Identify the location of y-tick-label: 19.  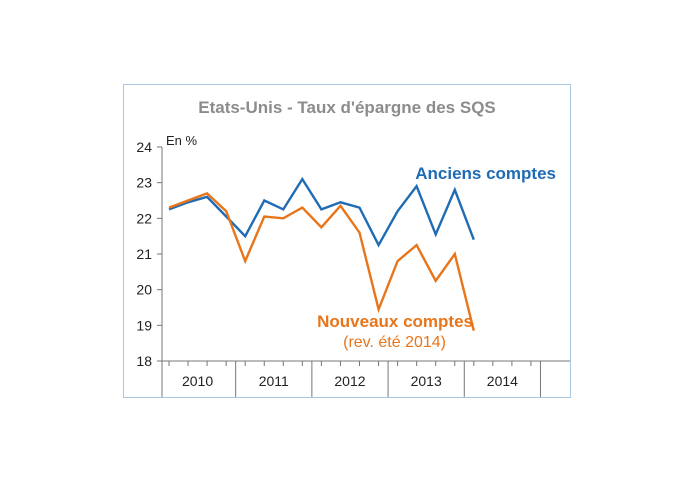
(144, 325).